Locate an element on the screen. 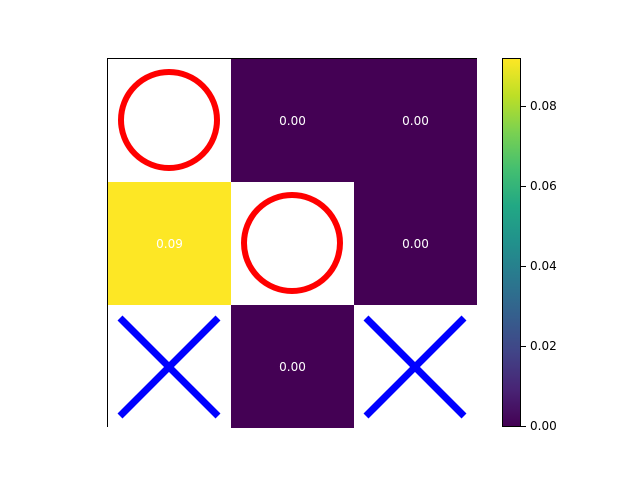 The width and height of the screenshot is (640, 480). board-cell-r1-c2: 0.00 is located at coordinates (415, 243).